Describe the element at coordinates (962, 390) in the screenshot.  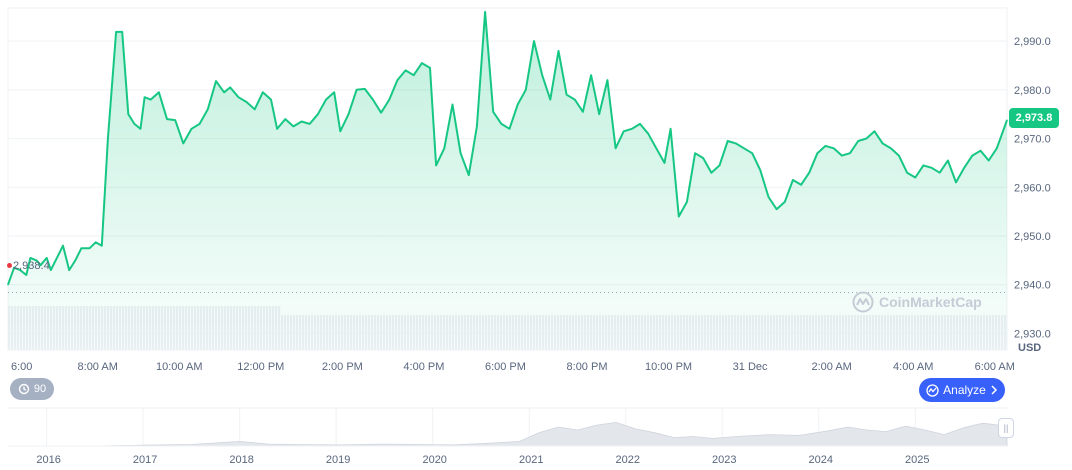
I see `analyze-button: Analyze` at that location.